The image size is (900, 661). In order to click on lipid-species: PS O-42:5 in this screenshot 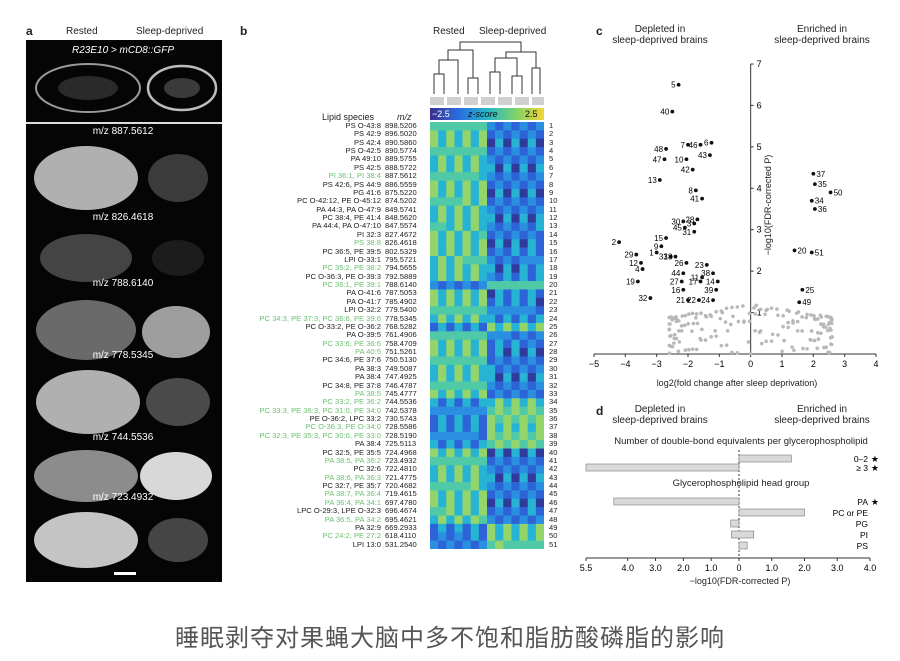, I will do `click(363, 151)`.